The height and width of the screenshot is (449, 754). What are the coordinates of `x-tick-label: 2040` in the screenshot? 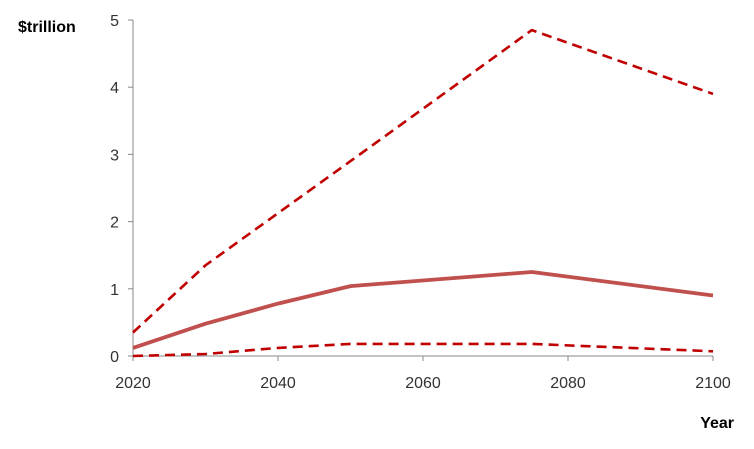 It's located at (278, 383).